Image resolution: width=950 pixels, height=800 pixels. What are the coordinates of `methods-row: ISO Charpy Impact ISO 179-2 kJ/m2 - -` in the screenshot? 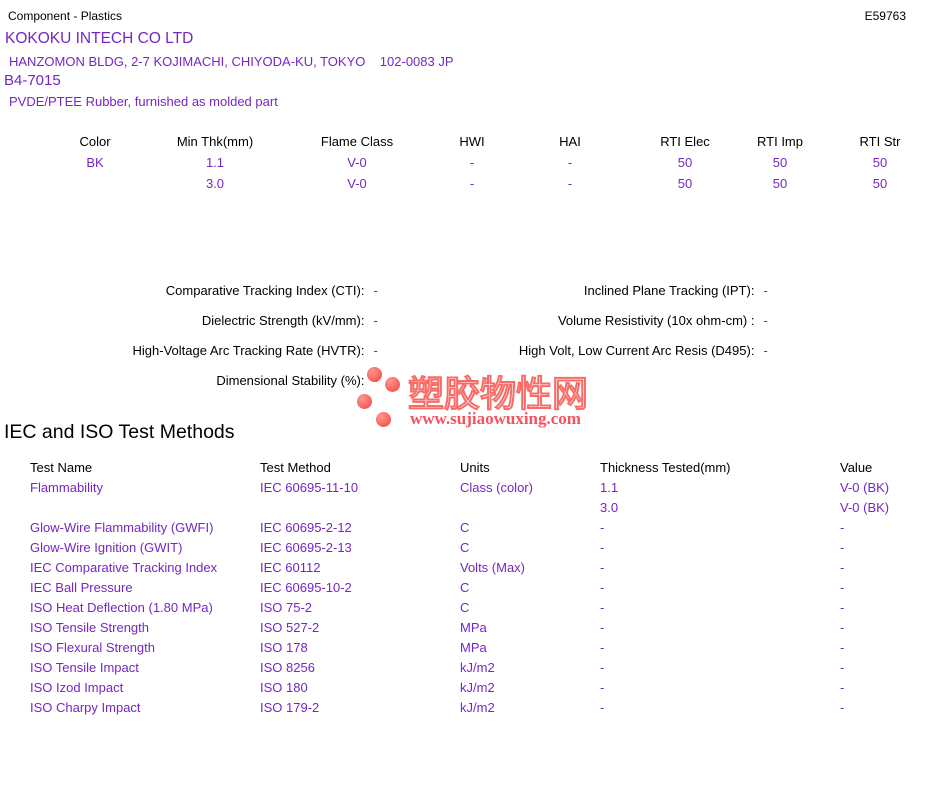 It's located at (490, 708).